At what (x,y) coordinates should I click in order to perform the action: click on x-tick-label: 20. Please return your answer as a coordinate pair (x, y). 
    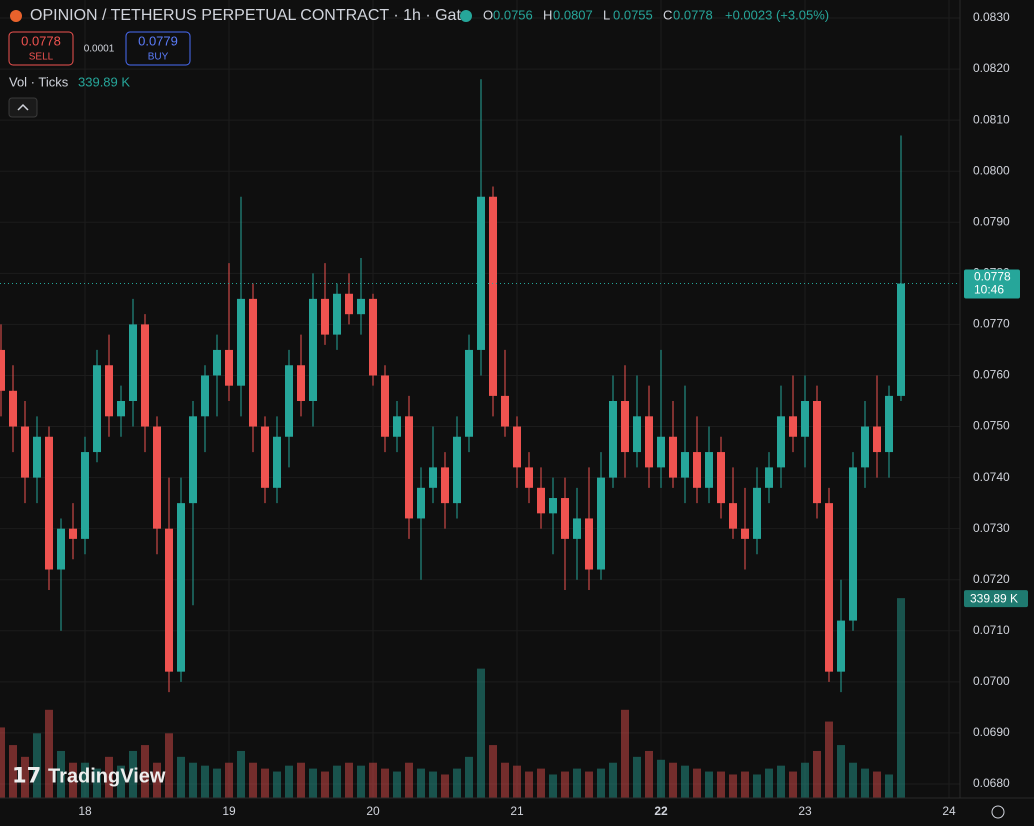
    Looking at the image, I should click on (373, 811).